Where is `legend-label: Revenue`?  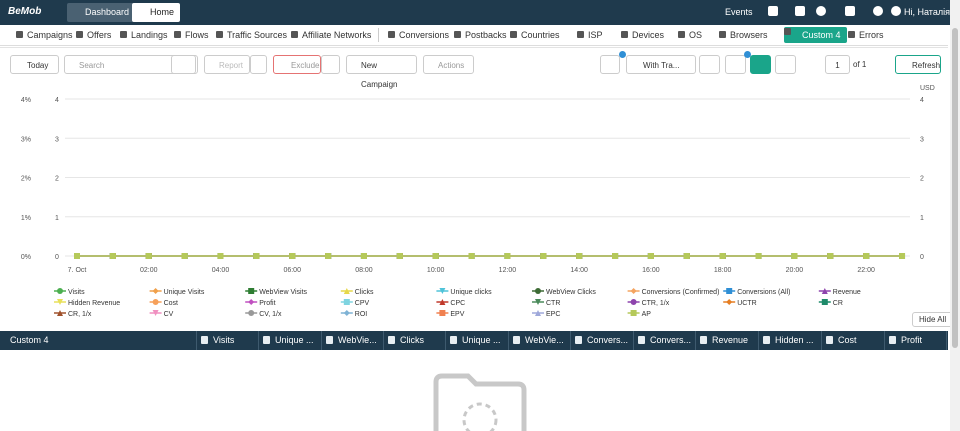 legend-label: Revenue is located at coordinates (847, 292).